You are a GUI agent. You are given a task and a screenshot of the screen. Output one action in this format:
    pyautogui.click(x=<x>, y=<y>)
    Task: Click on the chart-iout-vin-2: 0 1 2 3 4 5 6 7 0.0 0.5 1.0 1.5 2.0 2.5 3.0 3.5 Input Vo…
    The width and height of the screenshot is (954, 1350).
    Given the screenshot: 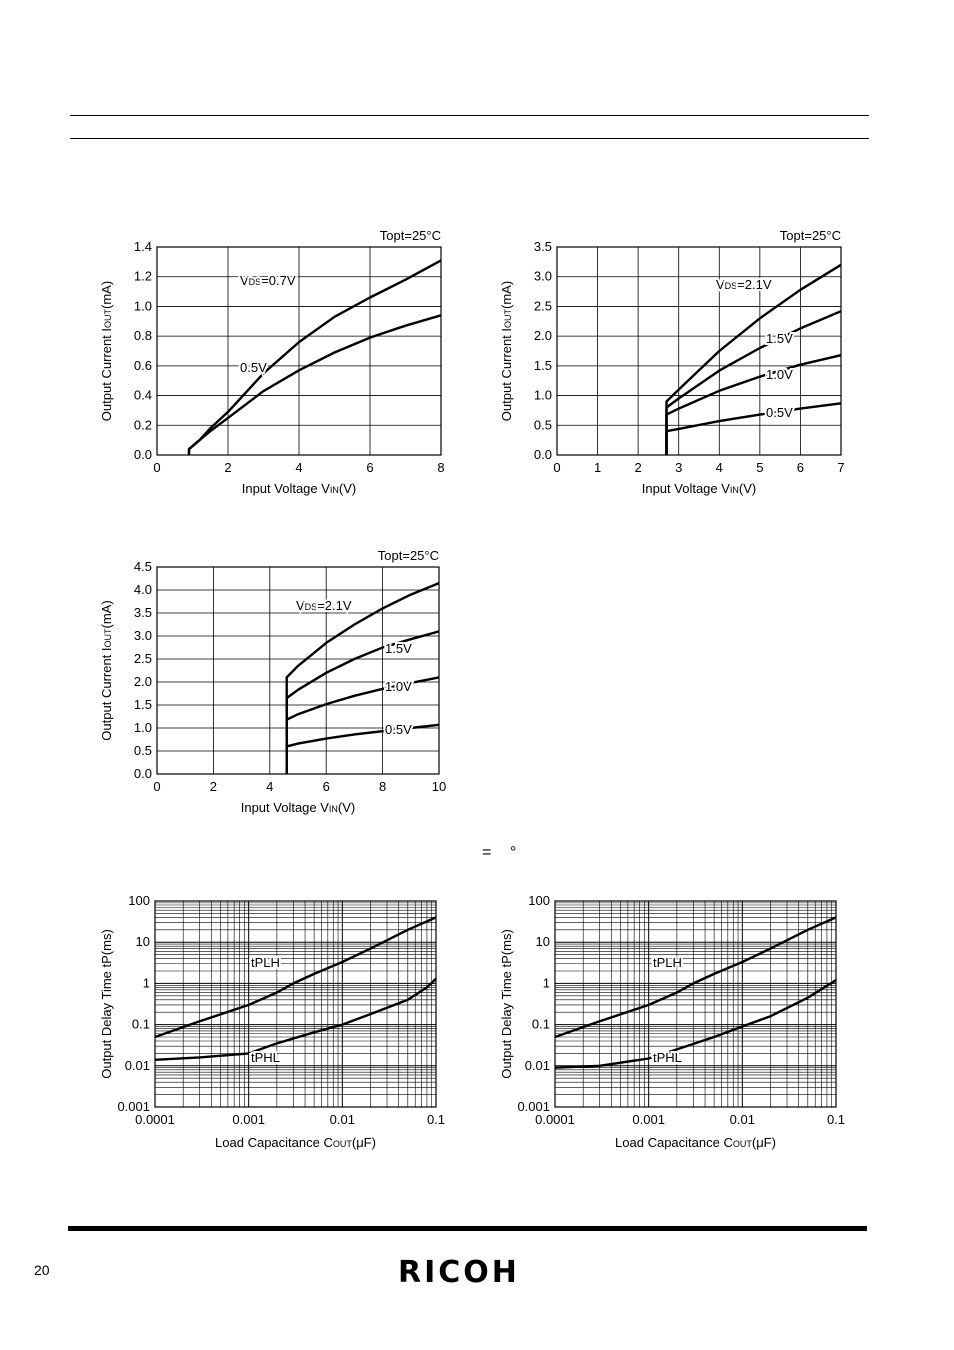 What is the action you would take?
    pyautogui.click(x=672, y=362)
    